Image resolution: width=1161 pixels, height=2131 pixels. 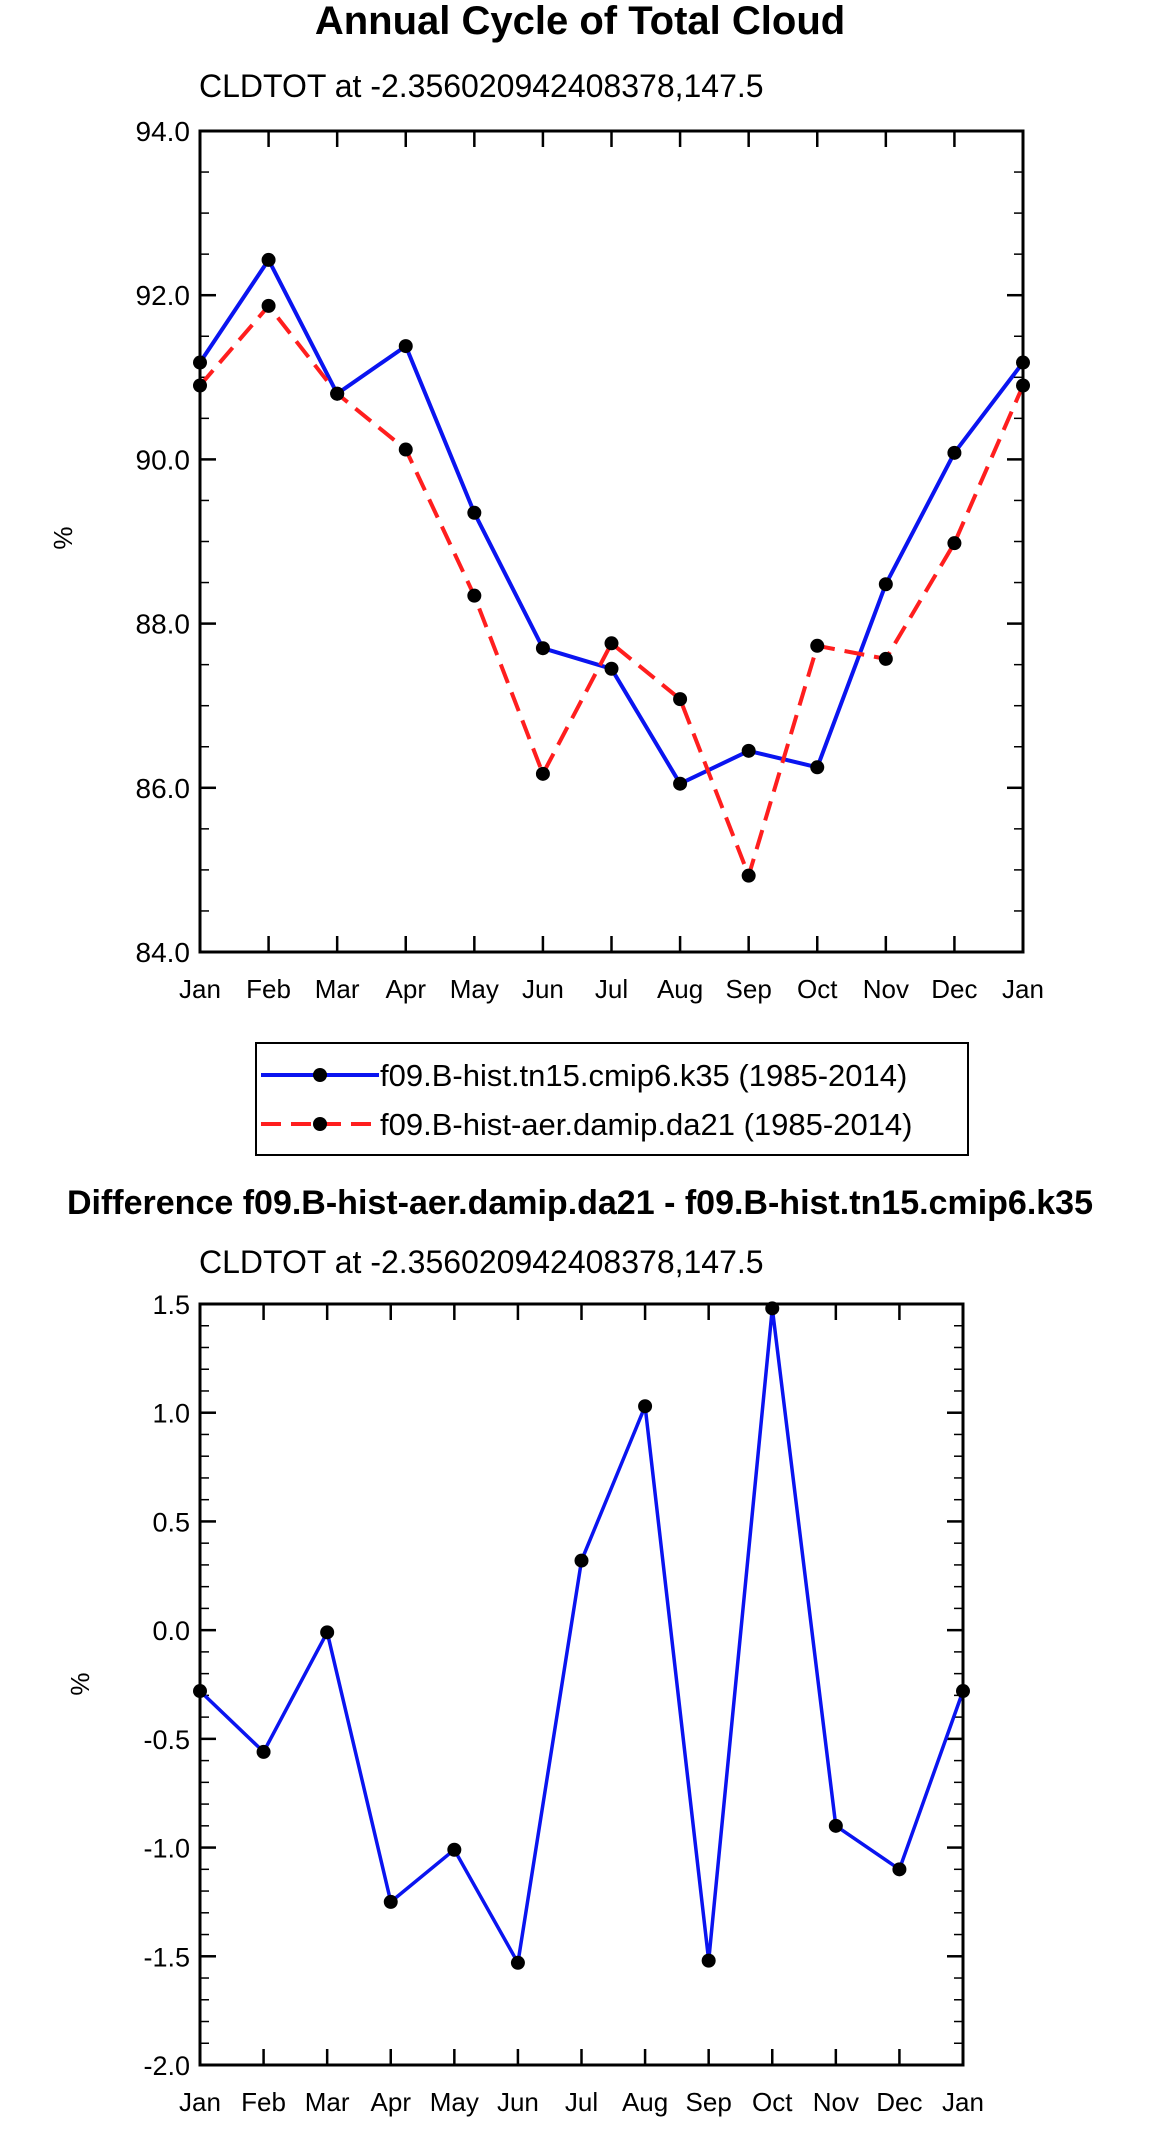 I want to click on chart2-subtitle: CLDTOT at -2.356020942408378,147.5, so click(x=481, y=1262).